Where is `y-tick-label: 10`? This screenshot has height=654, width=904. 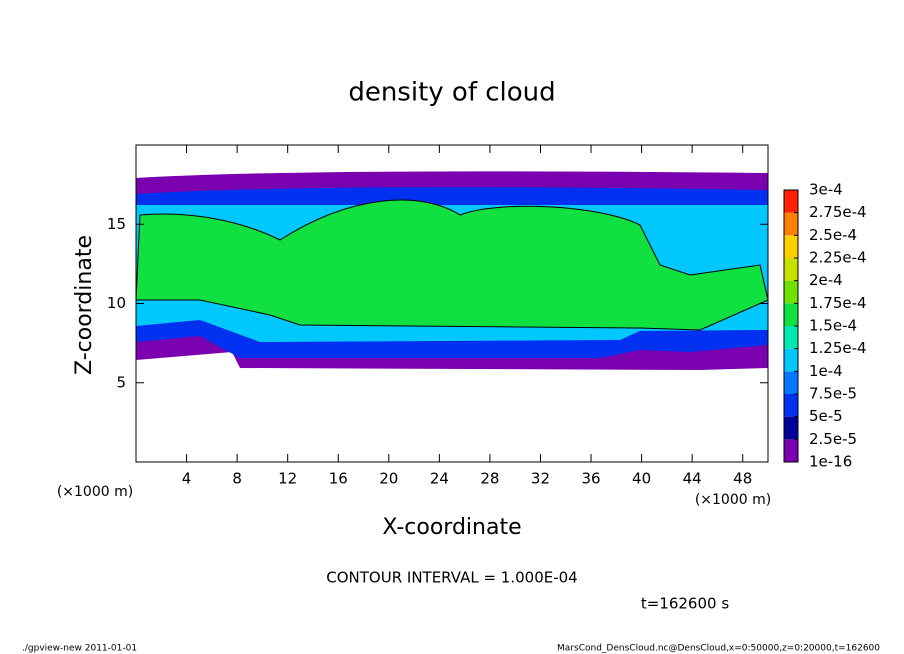 y-tick-label: 10 is located at coordinates (116, 303).